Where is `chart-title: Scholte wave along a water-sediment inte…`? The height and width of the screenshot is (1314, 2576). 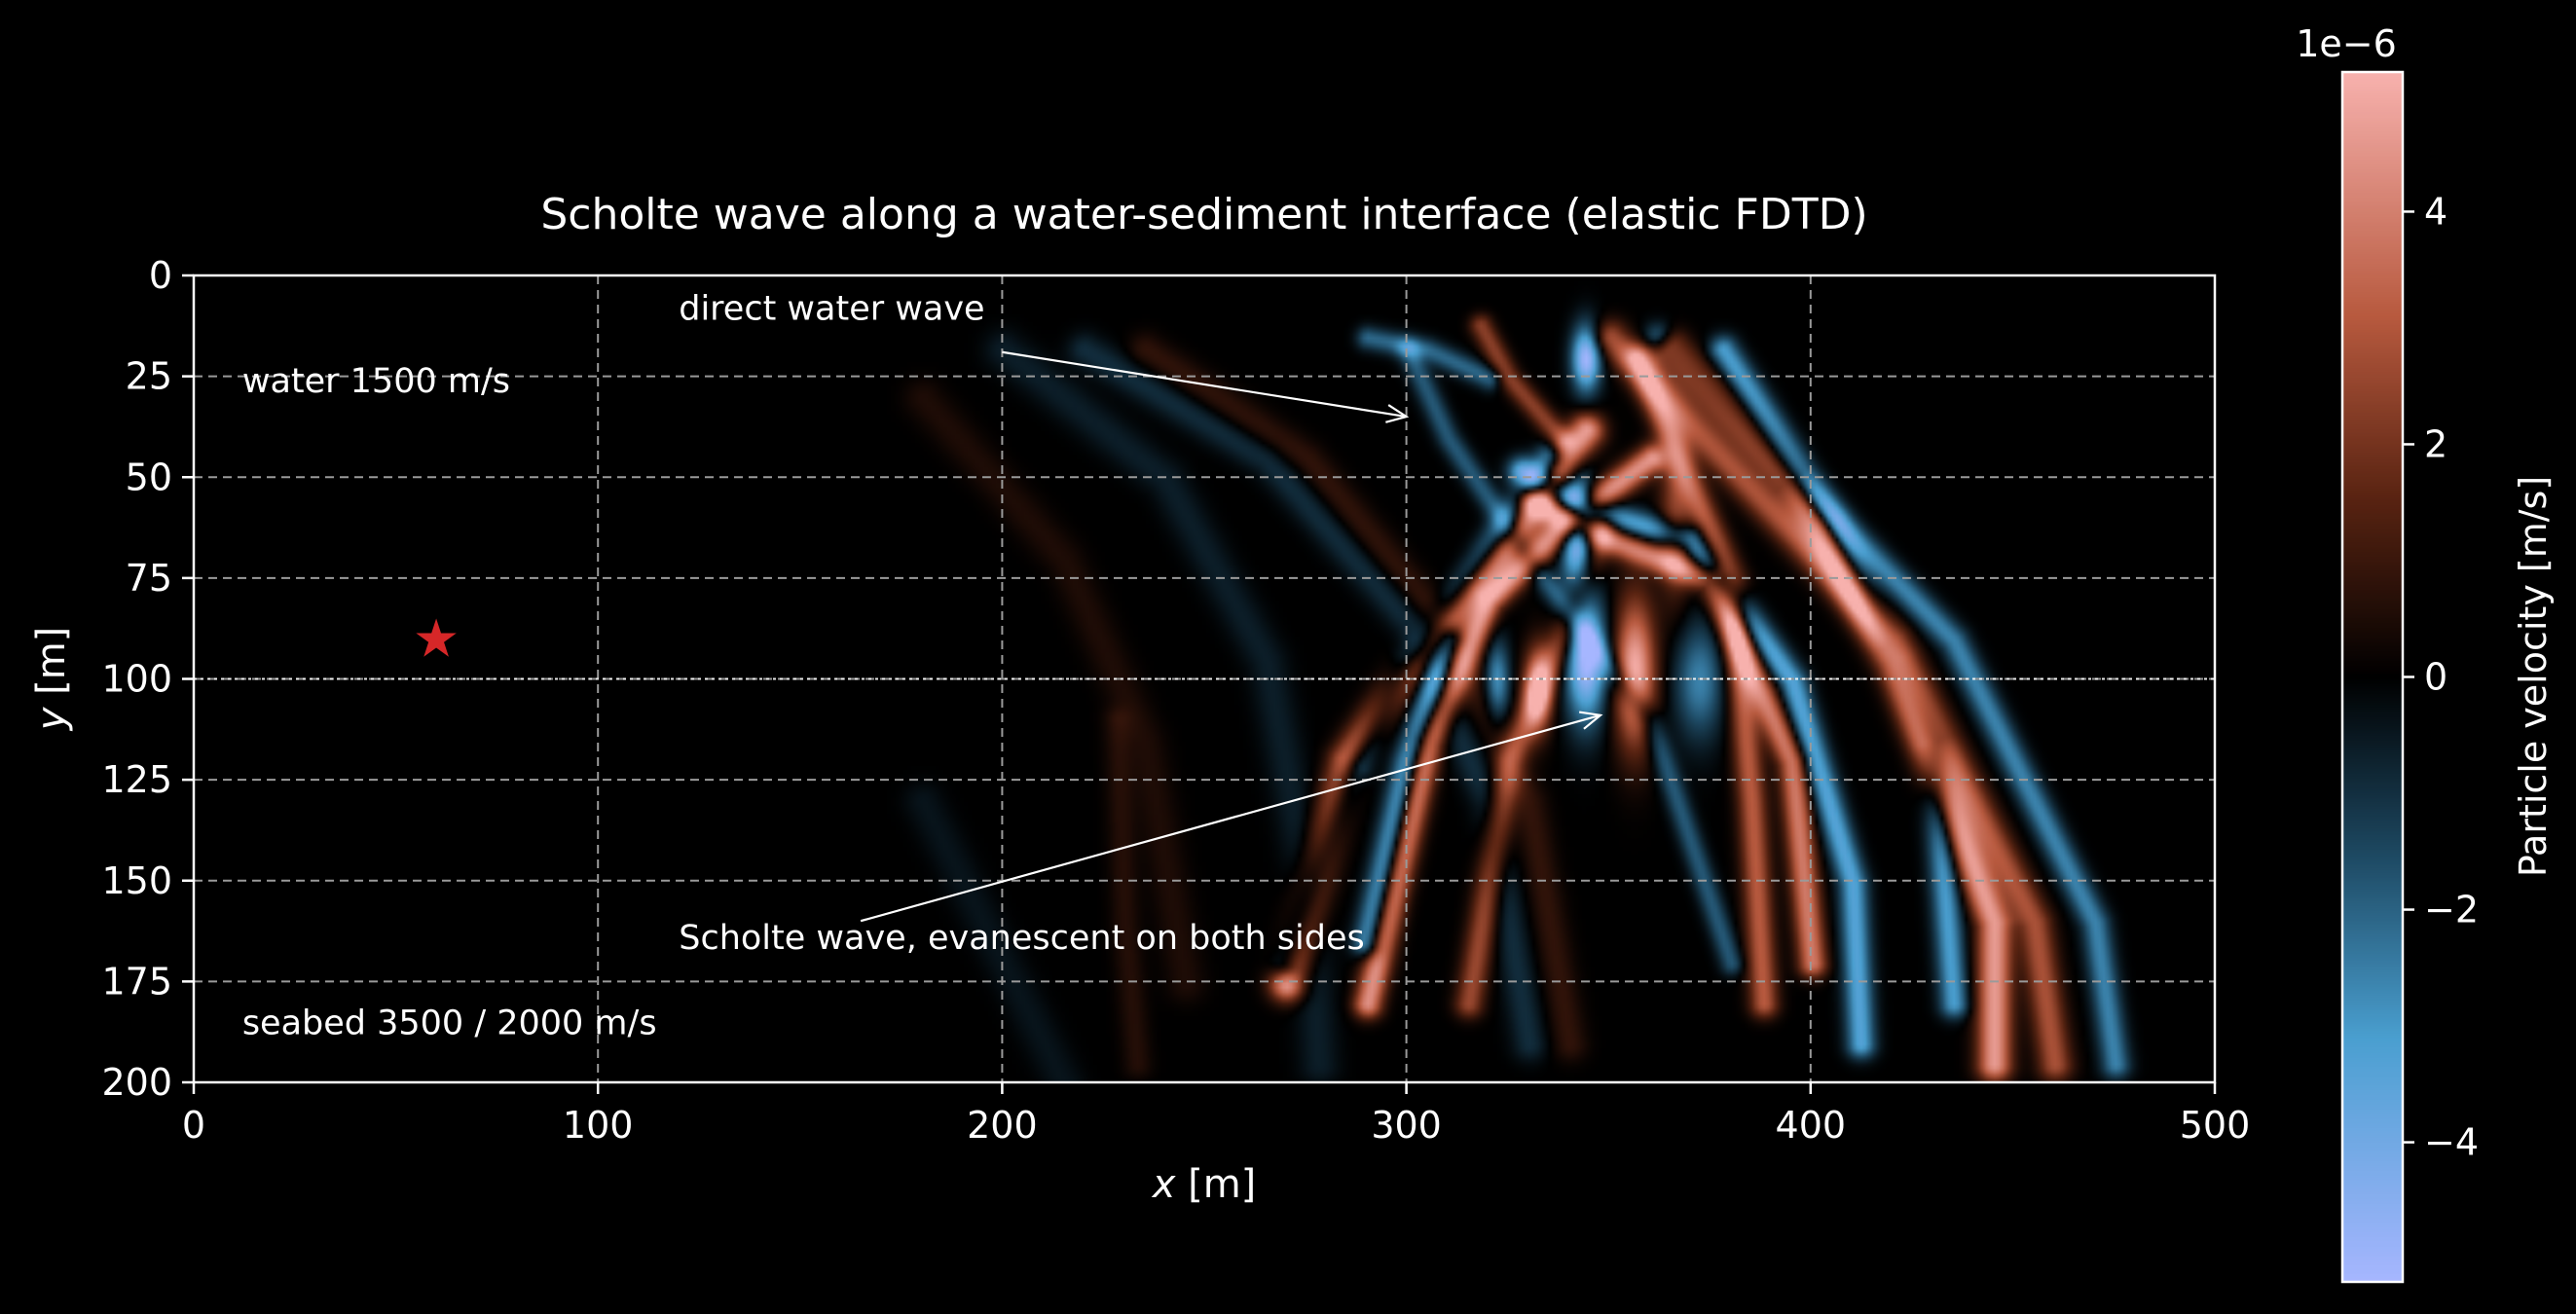 chart-title: Scholte wave along a water-sediment inte… is located at coordinates (1203, 215).